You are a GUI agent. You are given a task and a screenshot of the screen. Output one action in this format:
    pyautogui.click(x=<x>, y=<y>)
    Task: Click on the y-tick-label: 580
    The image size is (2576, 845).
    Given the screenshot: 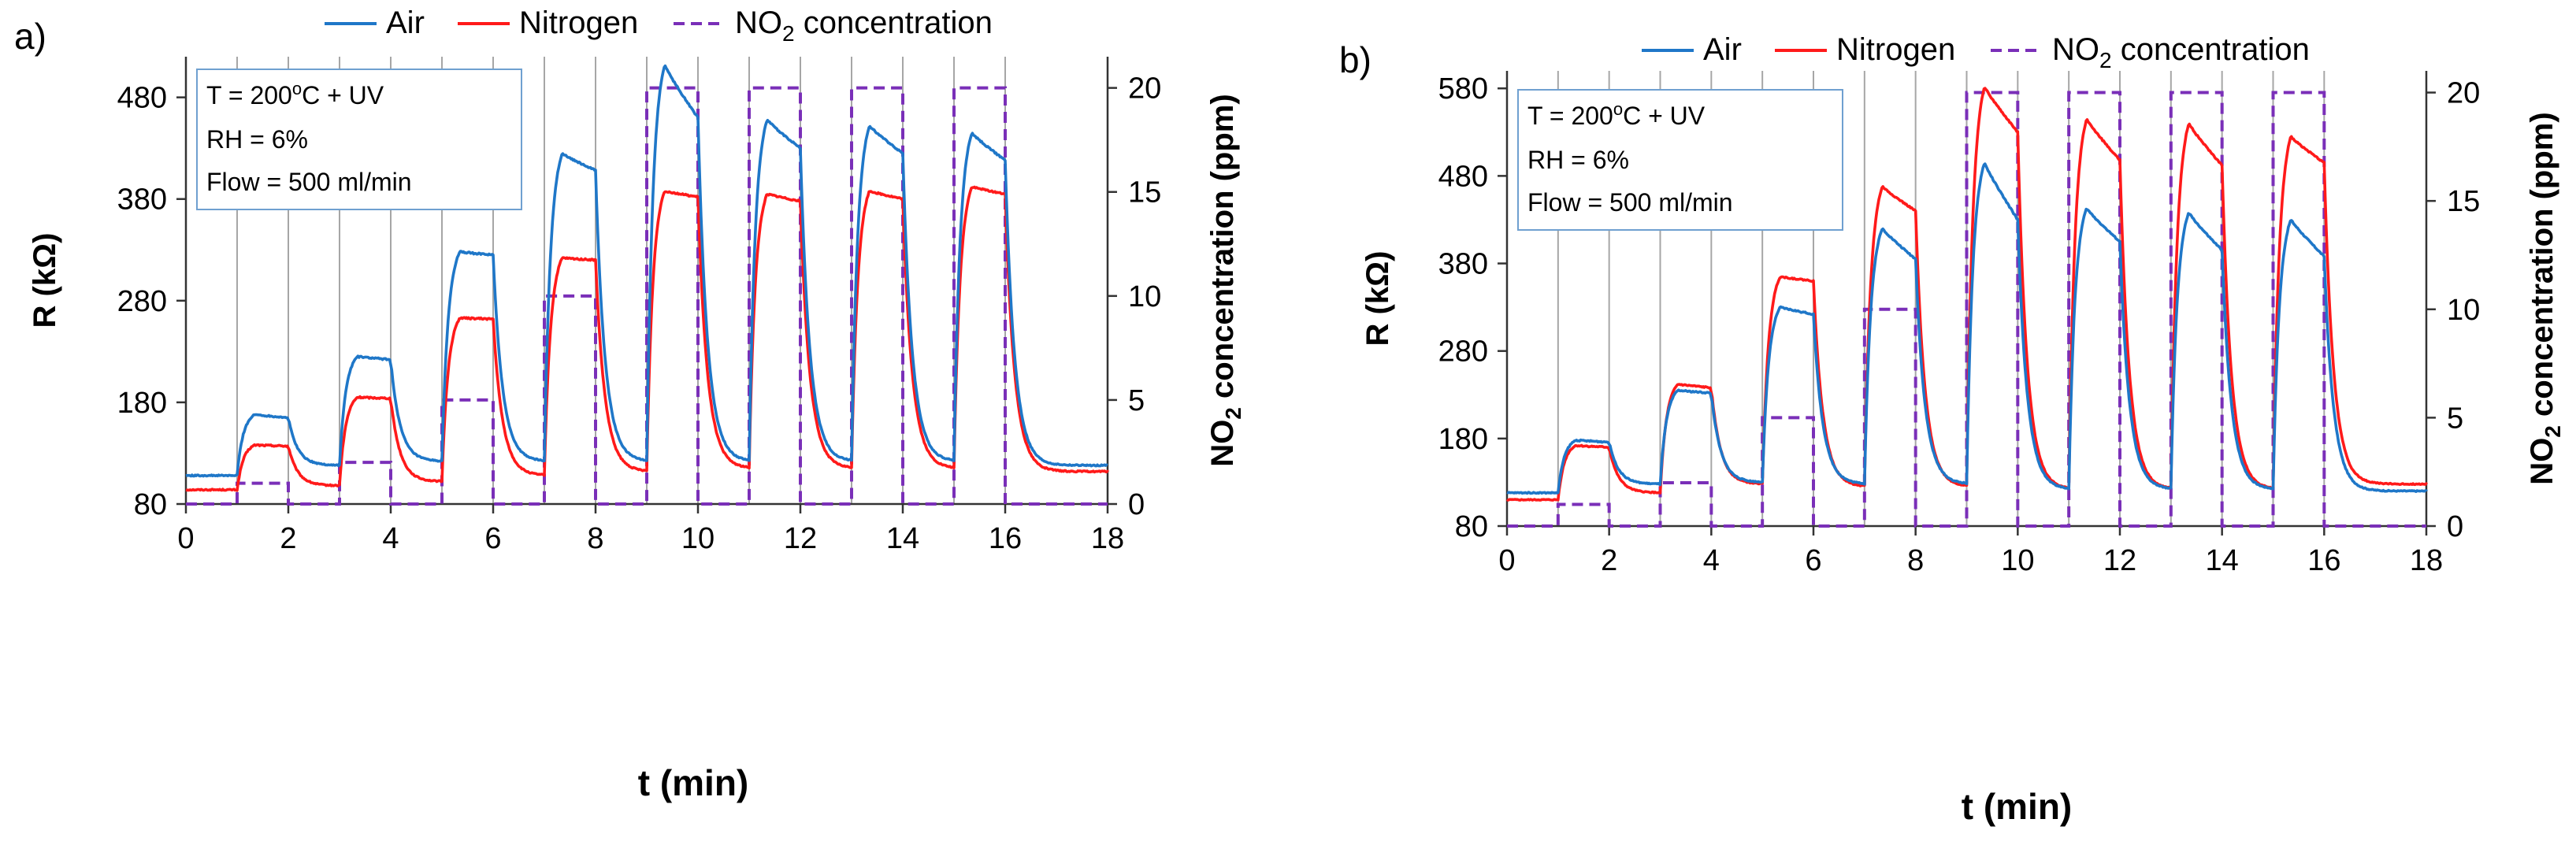 What is the action you would take?
    pyautogui.click(x=1463, y=89)
    